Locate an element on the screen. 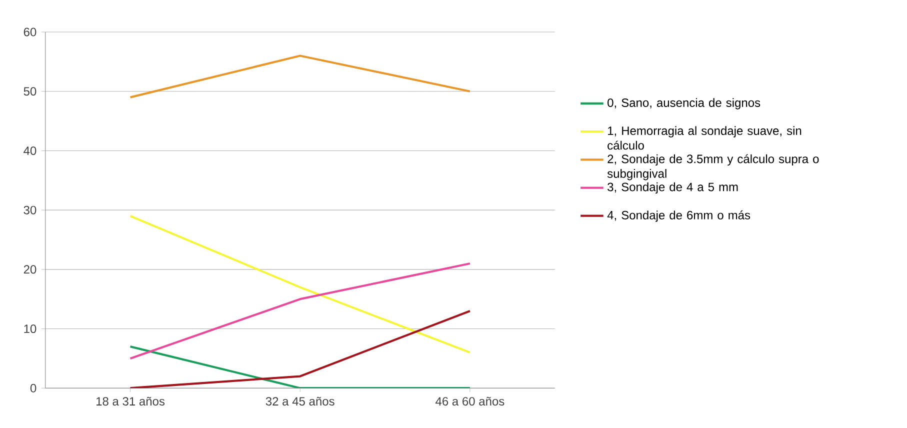  x-tick-label: 18 a 31 años is located at coordinates (130, 401).